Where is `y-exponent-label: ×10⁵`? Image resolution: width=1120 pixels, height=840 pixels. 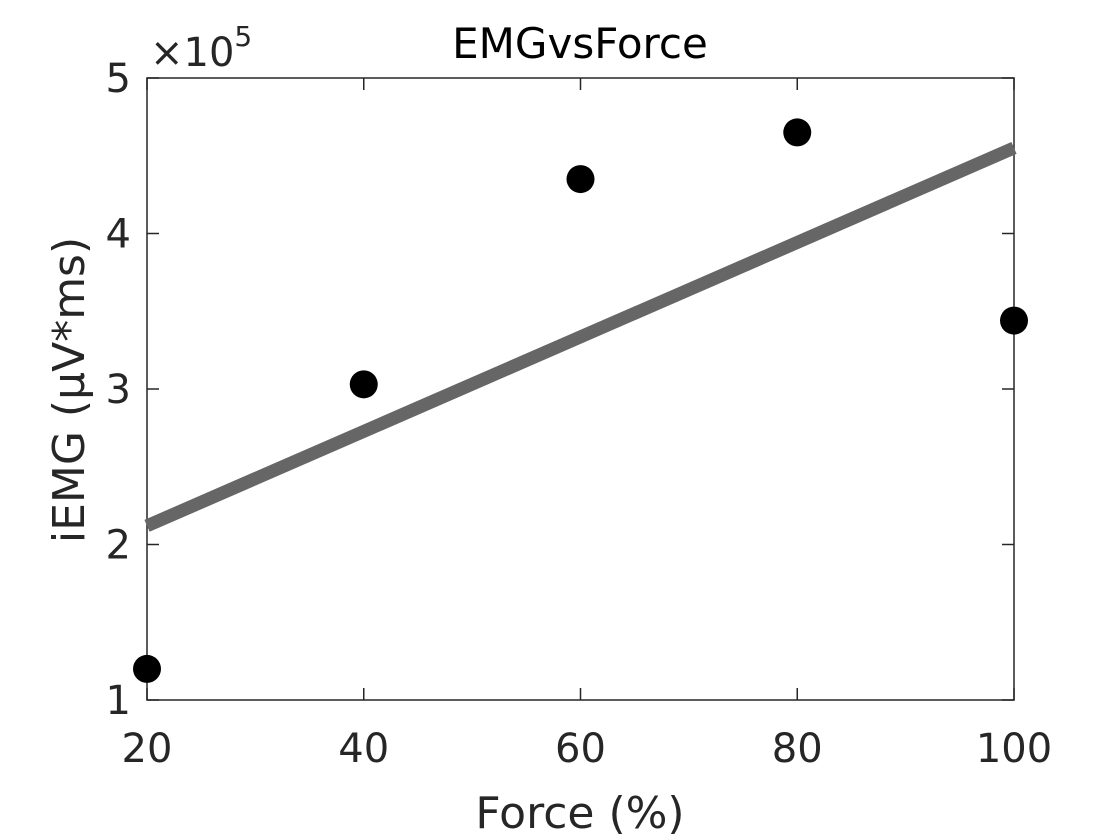 y-exponent-label: ×10⁵ is located at coordinates (201, 48).